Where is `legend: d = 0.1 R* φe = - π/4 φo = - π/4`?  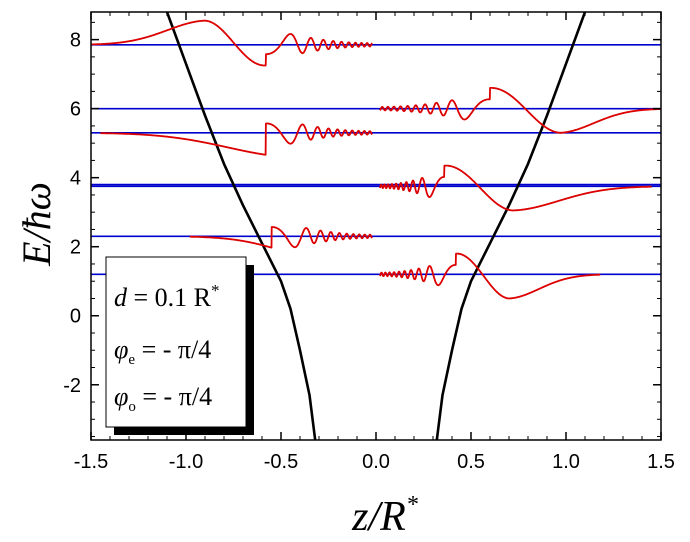
legend: d = 0.1 R* φe = - π/4 φo = - π/4 is located at coordinates (179, 345).